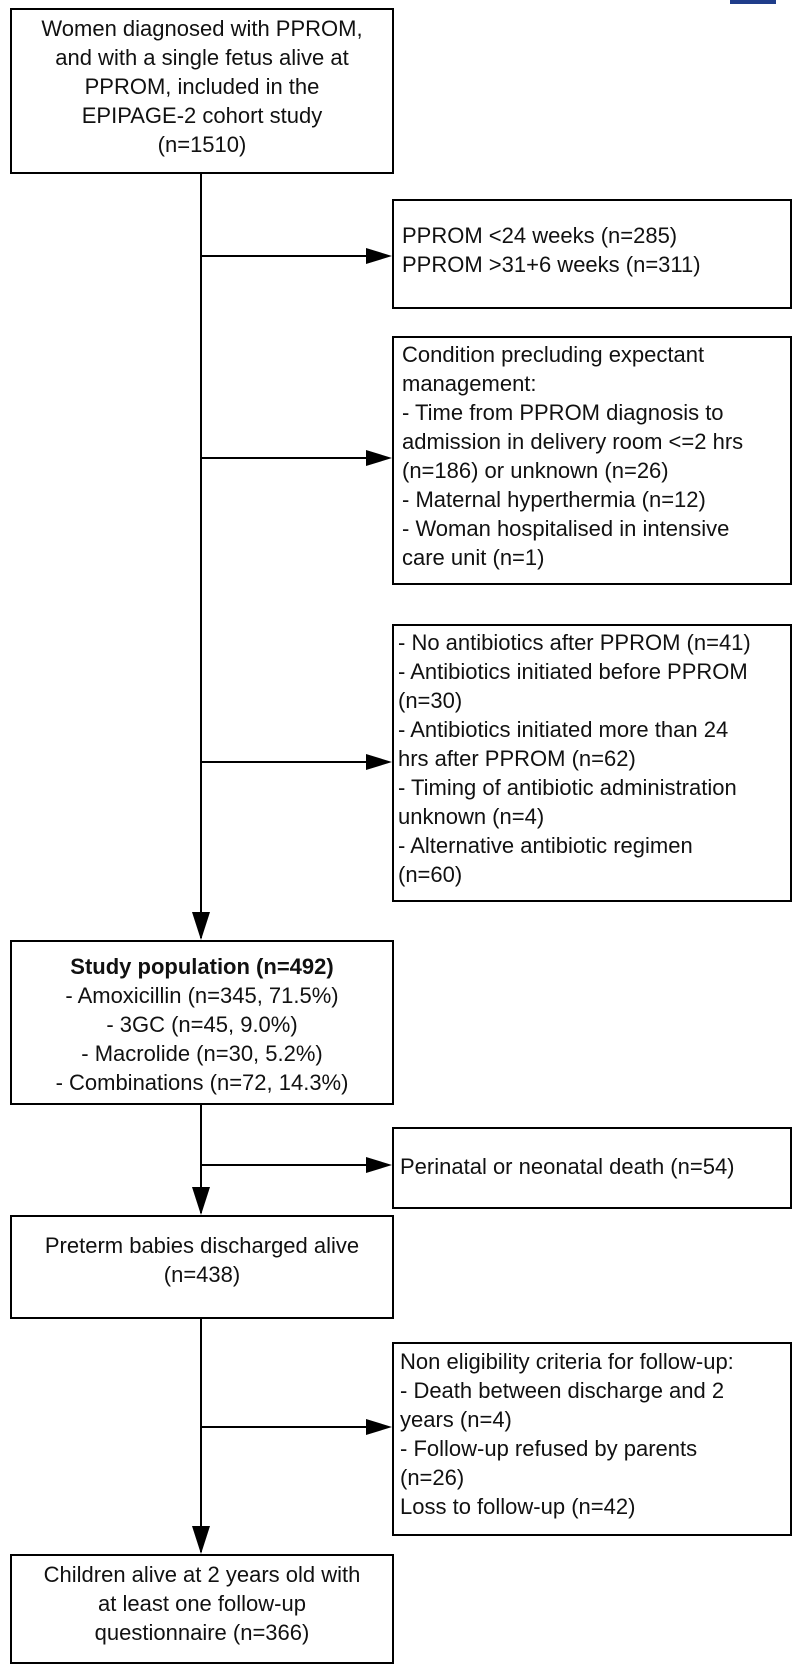 The image size is (792, 1664). Describe the element at coordinates (456, 1419) in the screenshot. I see `exclusion-followup-line: years (n=4)` at that location.